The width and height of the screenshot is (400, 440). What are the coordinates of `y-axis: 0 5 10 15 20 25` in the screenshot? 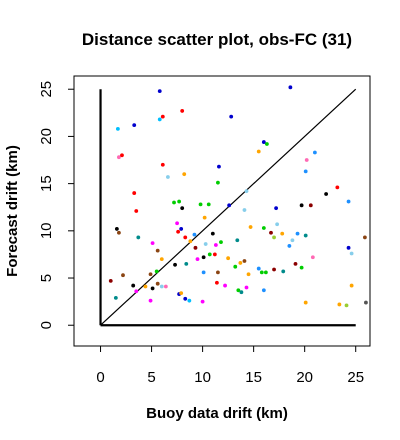 It's located at (56, 205).